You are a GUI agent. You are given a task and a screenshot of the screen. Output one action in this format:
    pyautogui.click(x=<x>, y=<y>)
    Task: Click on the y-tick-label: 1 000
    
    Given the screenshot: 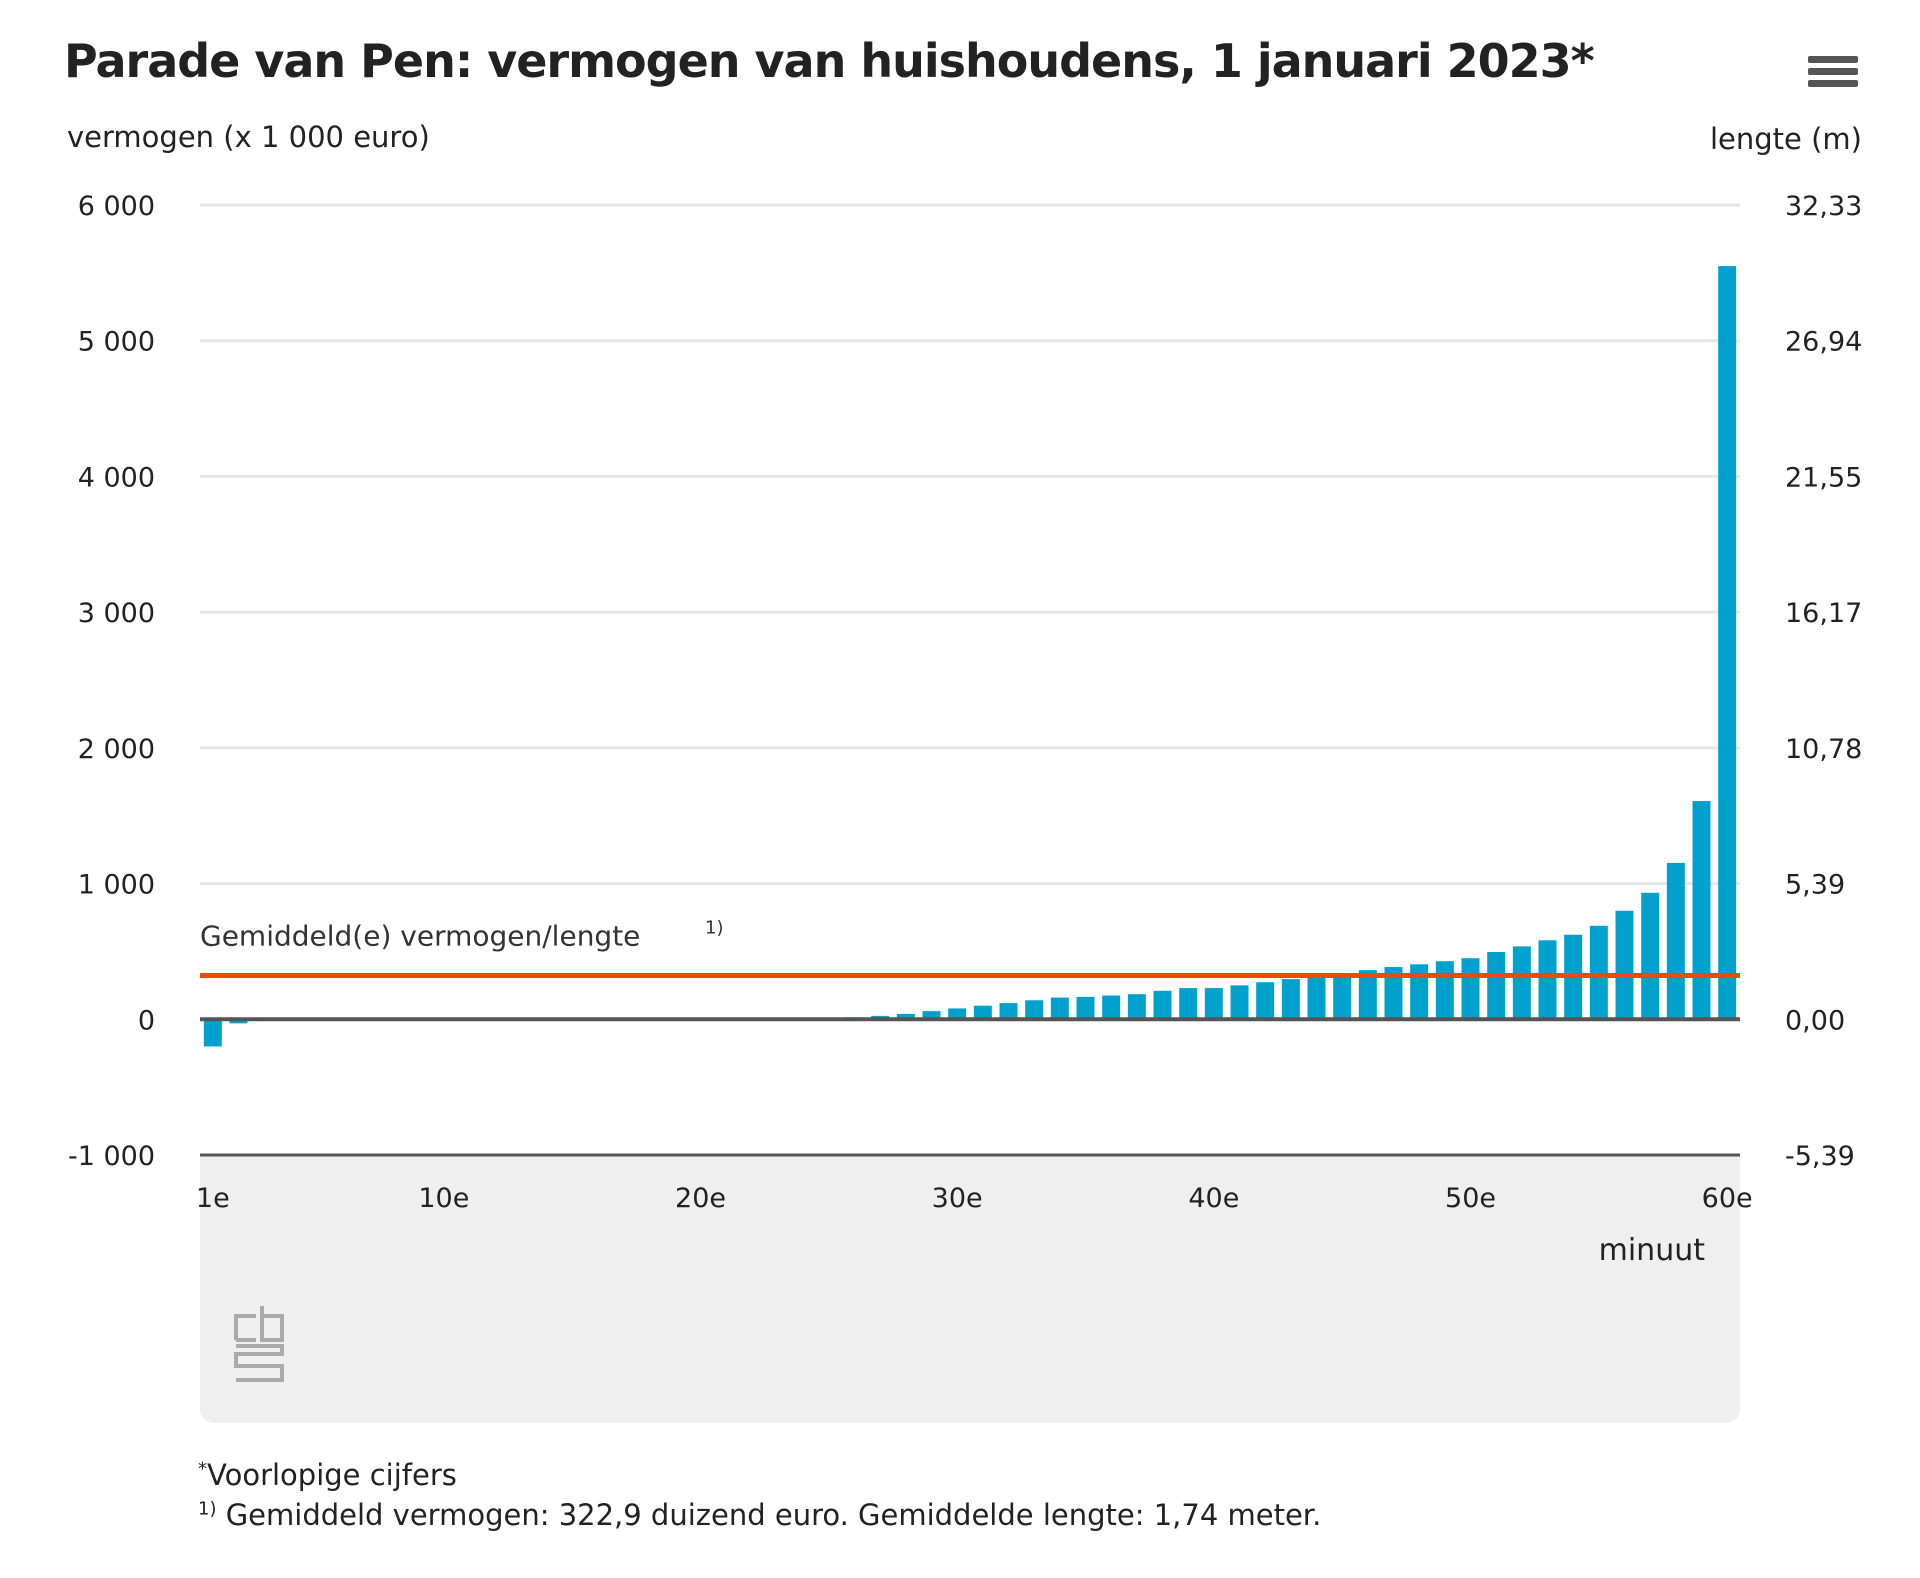 What is the action you would take?
    pyautogui.click(x=116, y=885)
    